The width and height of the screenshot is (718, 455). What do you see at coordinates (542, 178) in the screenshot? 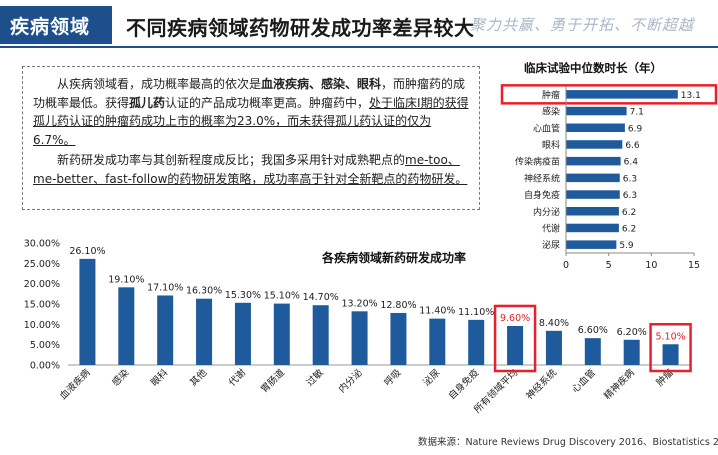
I see `category-label: 神经系统` at bounding box center [542, 178].